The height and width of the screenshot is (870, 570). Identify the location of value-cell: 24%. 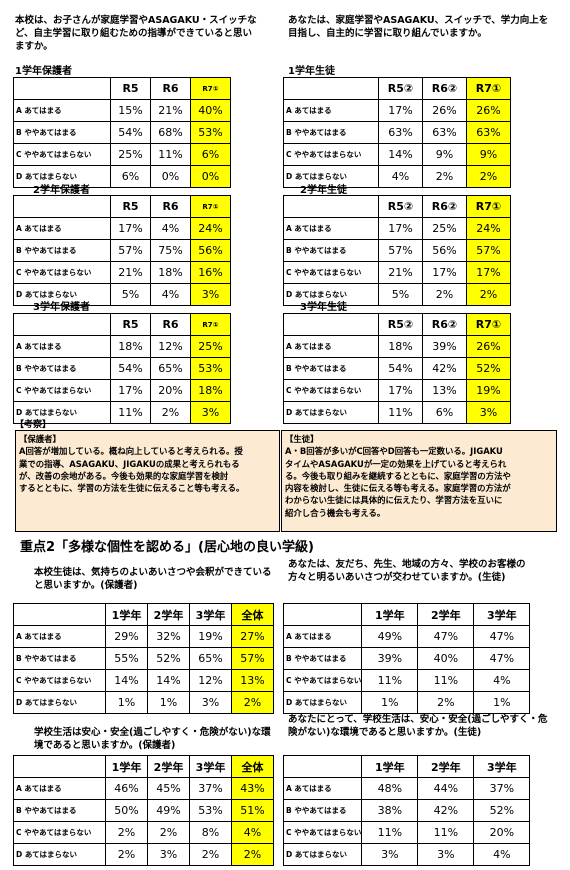
(488, 228).